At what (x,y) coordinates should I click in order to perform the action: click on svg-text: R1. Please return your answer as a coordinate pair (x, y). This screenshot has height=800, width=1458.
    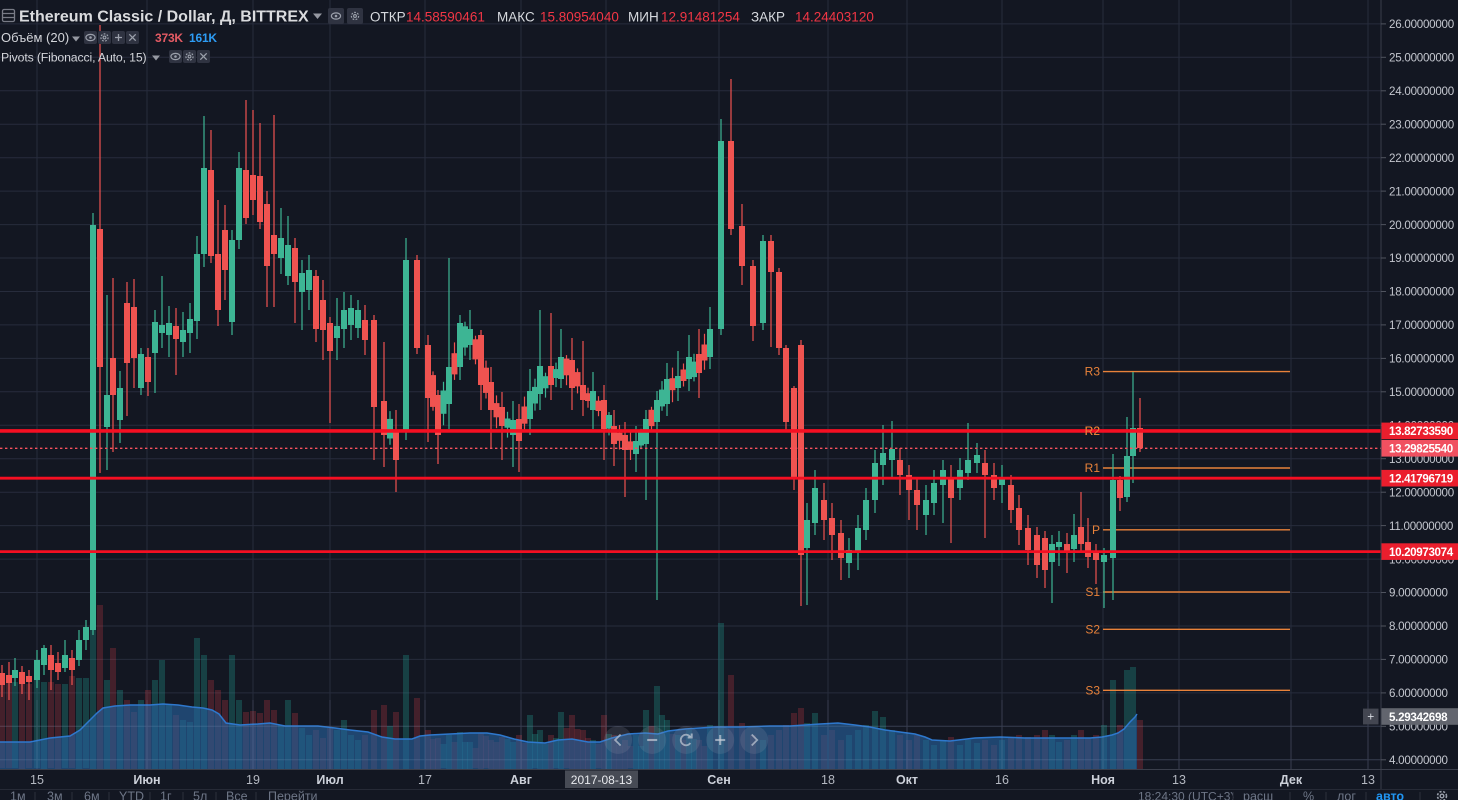
    Looking at the image, I should click on (1093, 468).